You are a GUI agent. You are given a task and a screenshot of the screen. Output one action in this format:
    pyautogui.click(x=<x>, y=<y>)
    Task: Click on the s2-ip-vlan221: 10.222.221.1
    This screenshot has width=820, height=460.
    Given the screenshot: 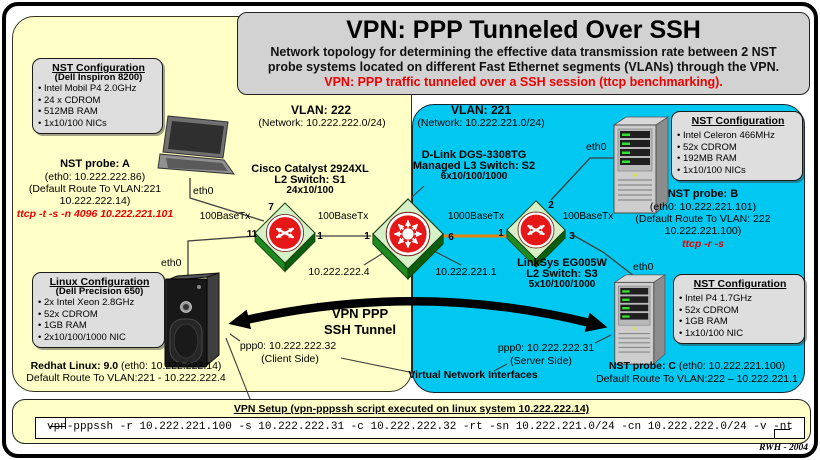 What is the action you would take?
    pyautogui.click(x=466, y=272)
    